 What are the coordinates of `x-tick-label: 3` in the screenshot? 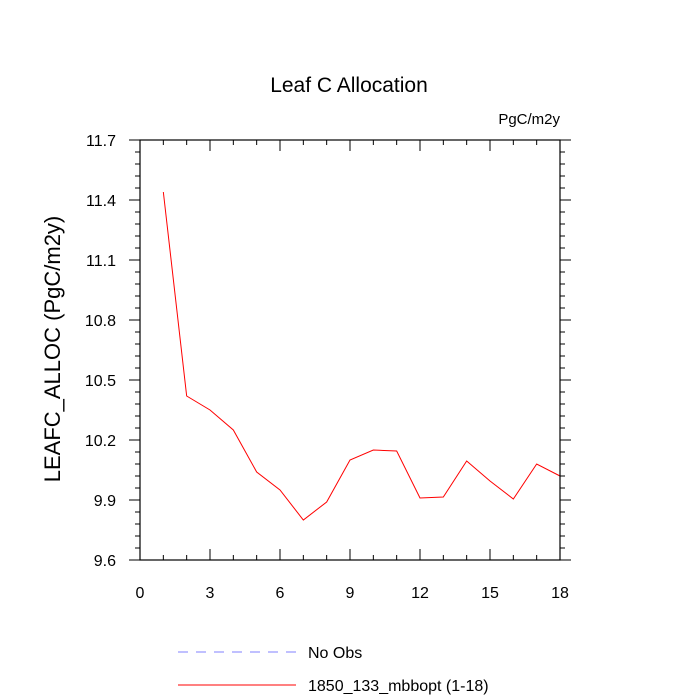 It's located at (210, 593).